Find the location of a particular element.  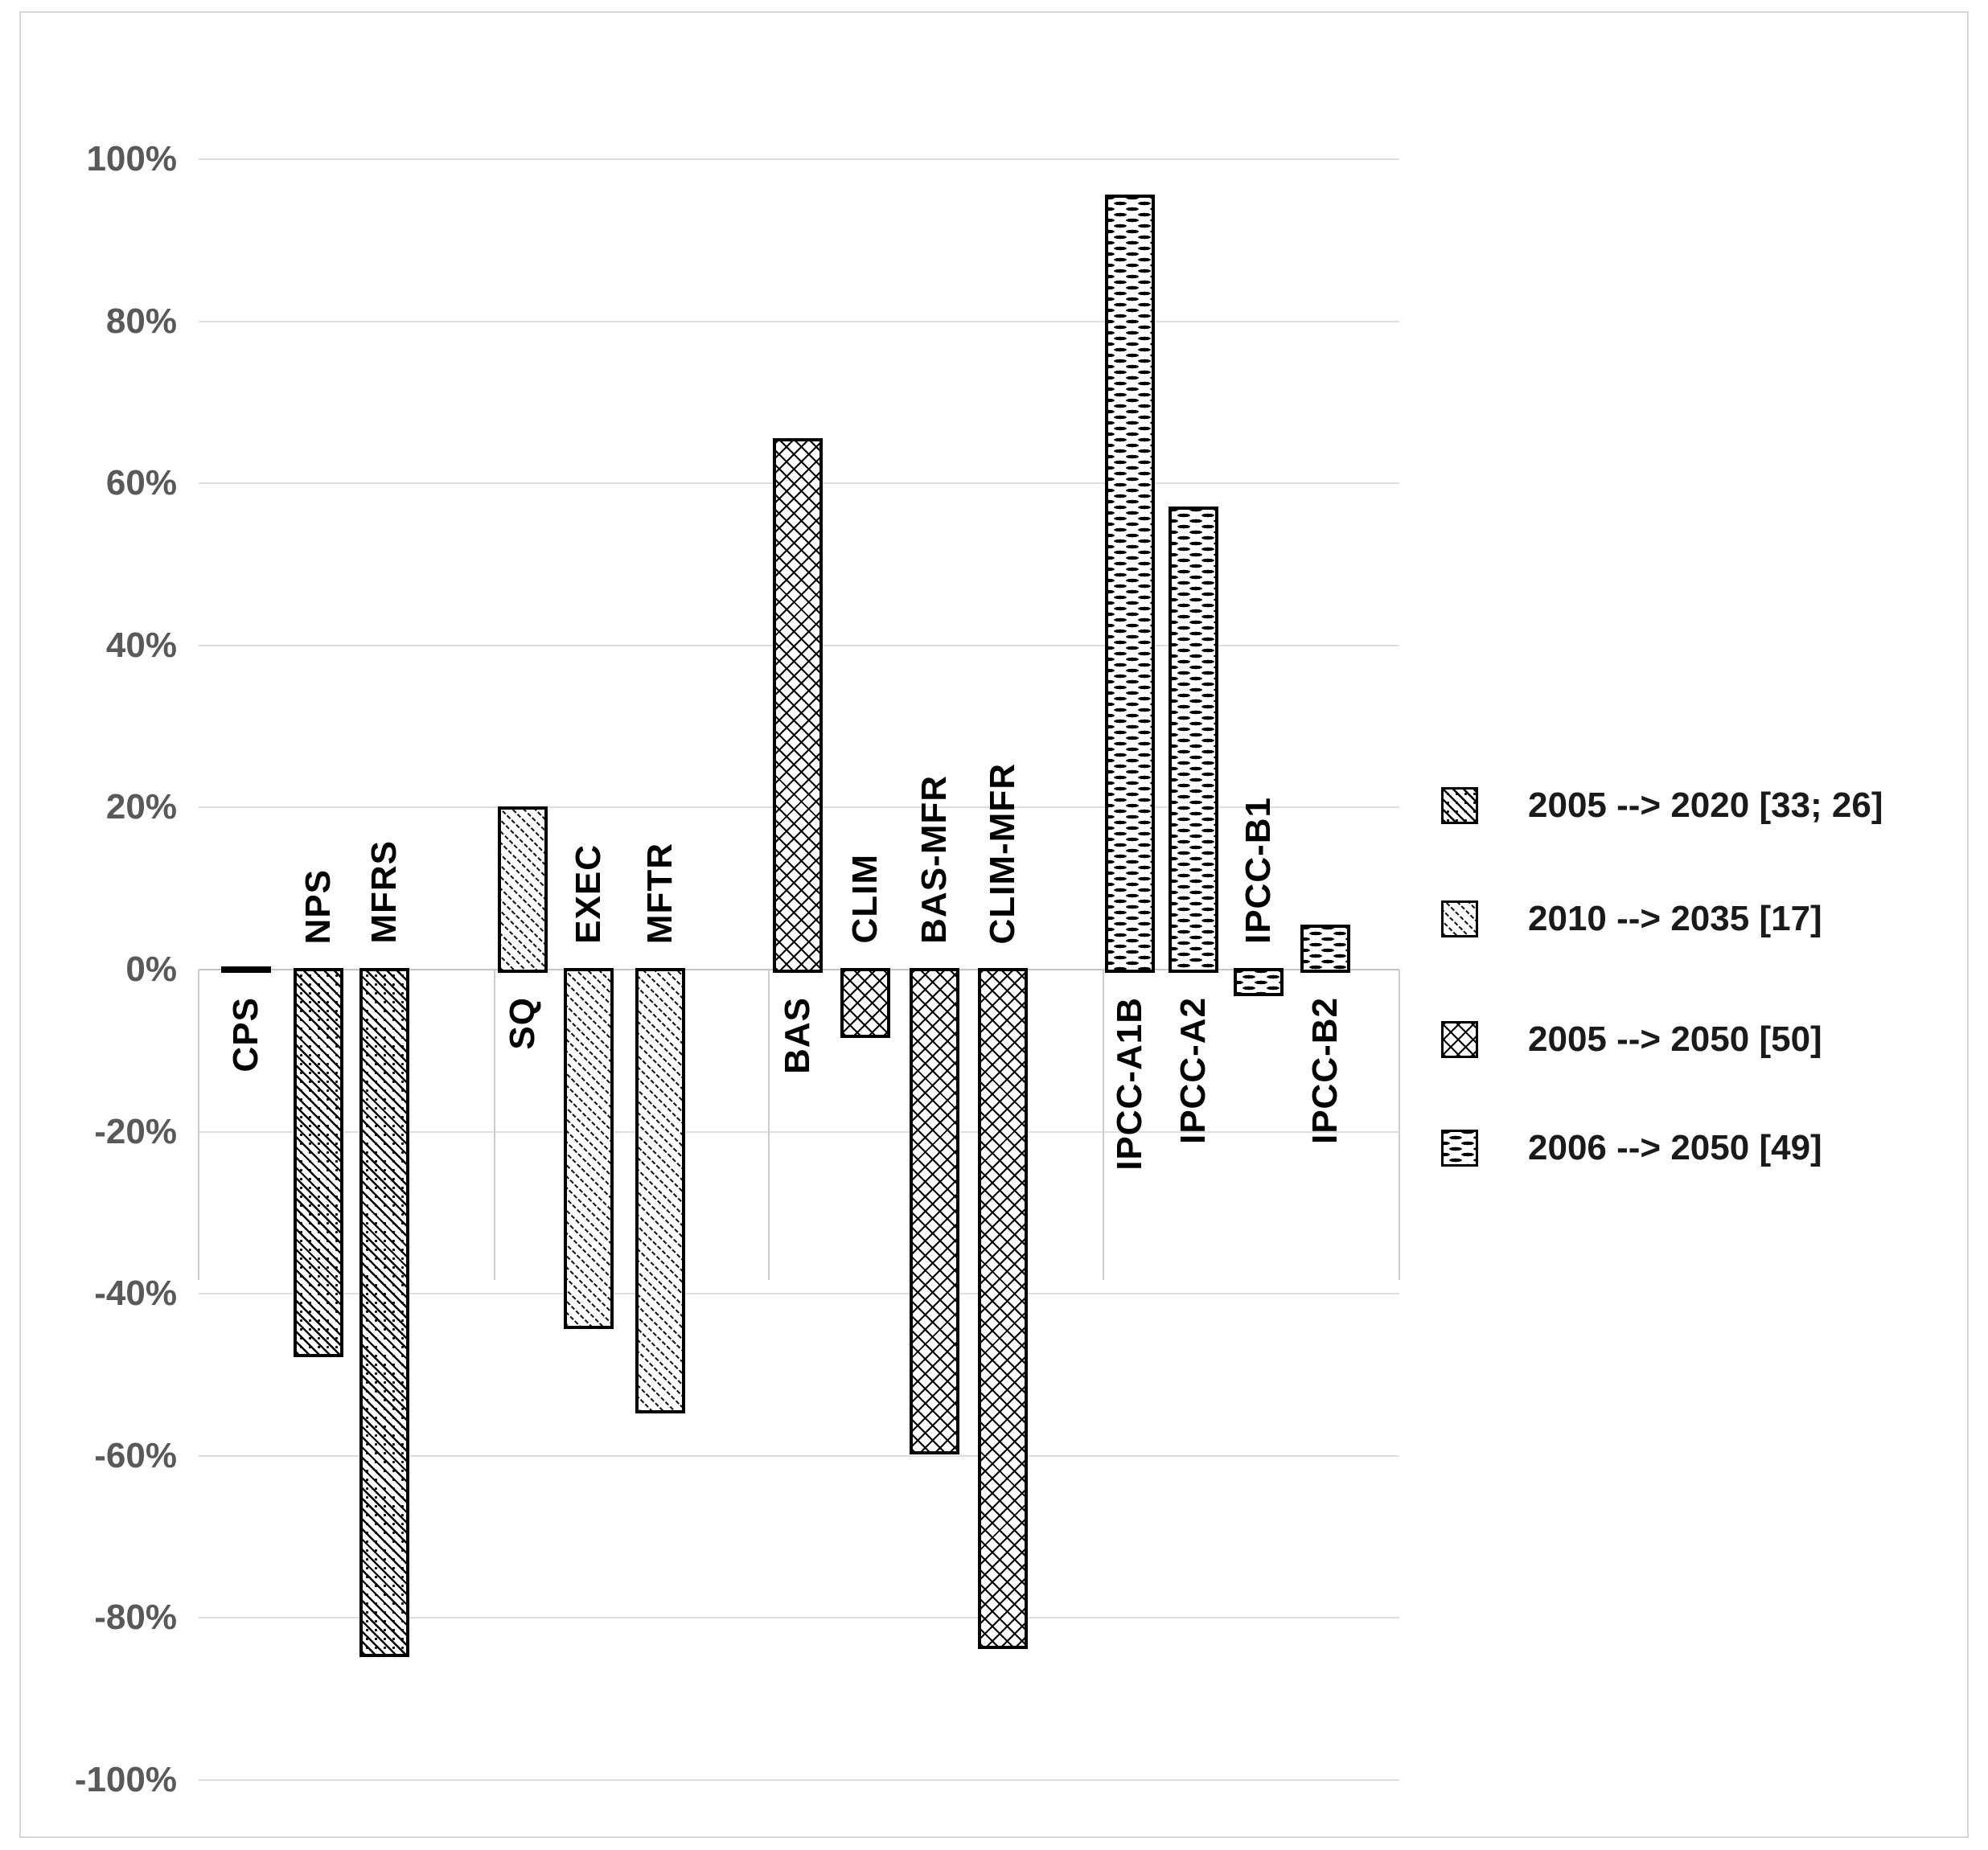

category-label-sq: SQ is located at coordinates (522, 1023).